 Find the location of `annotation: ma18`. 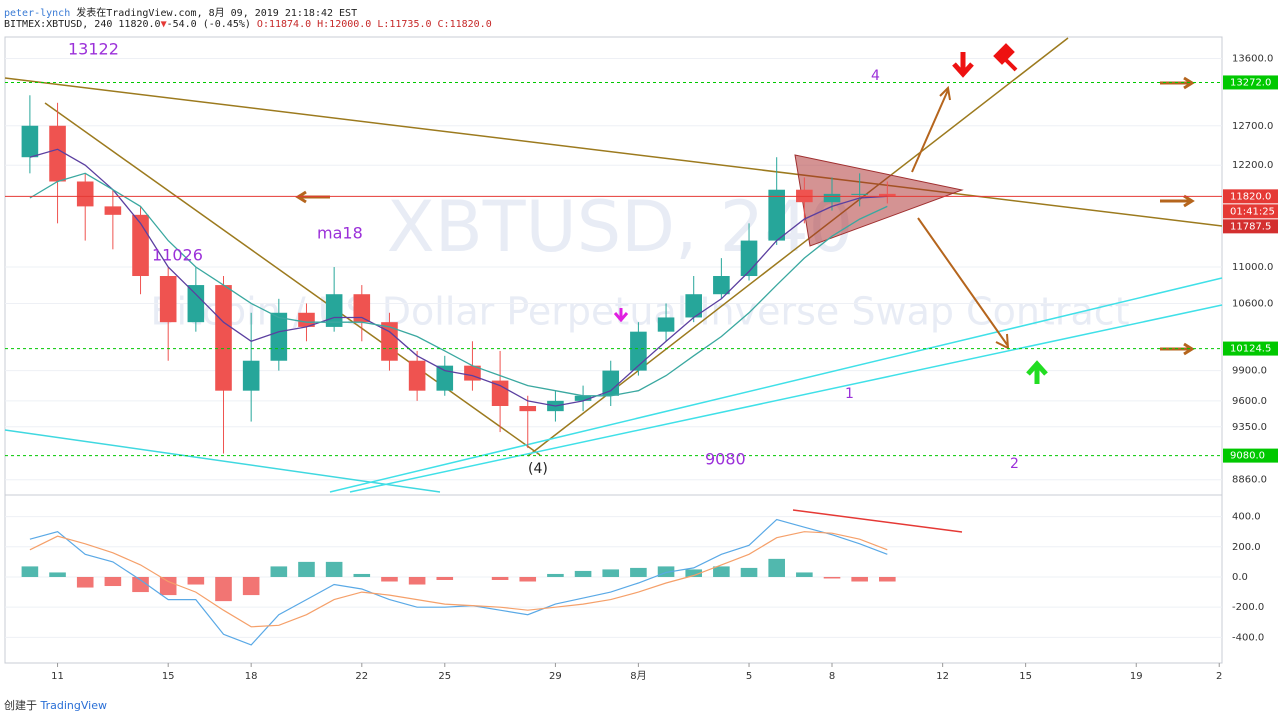

annotation: ma18 is located at coordinates (340, 233).